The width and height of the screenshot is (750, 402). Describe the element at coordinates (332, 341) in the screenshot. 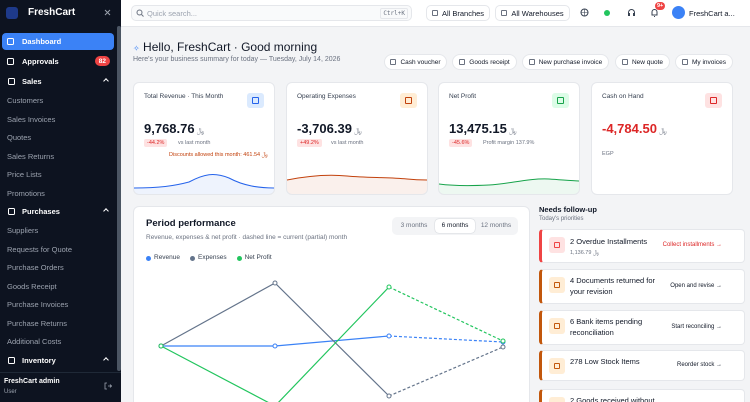

I see `performance-chart` at that location.